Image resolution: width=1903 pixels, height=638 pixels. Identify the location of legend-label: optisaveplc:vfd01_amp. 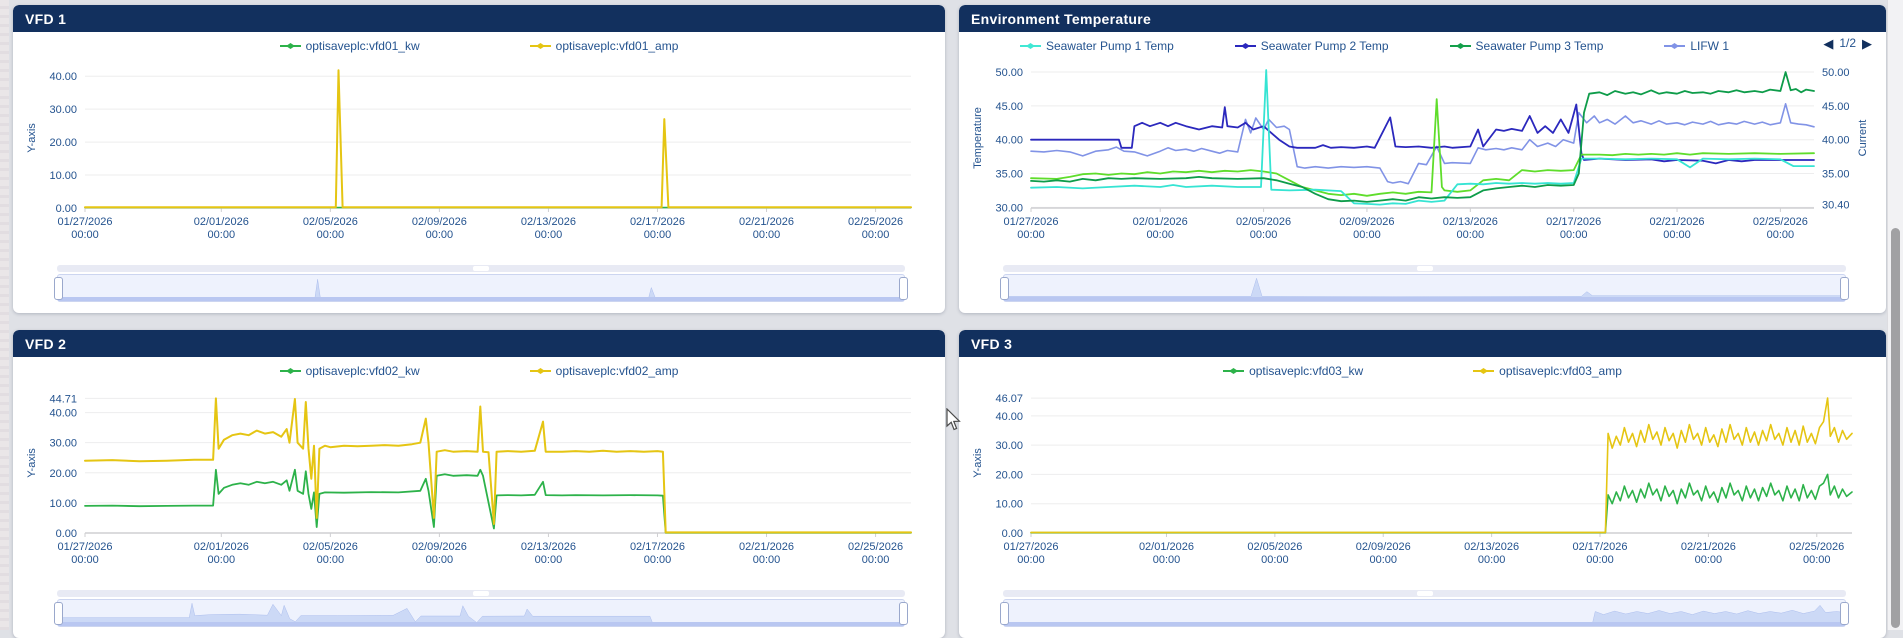
(617, 46).